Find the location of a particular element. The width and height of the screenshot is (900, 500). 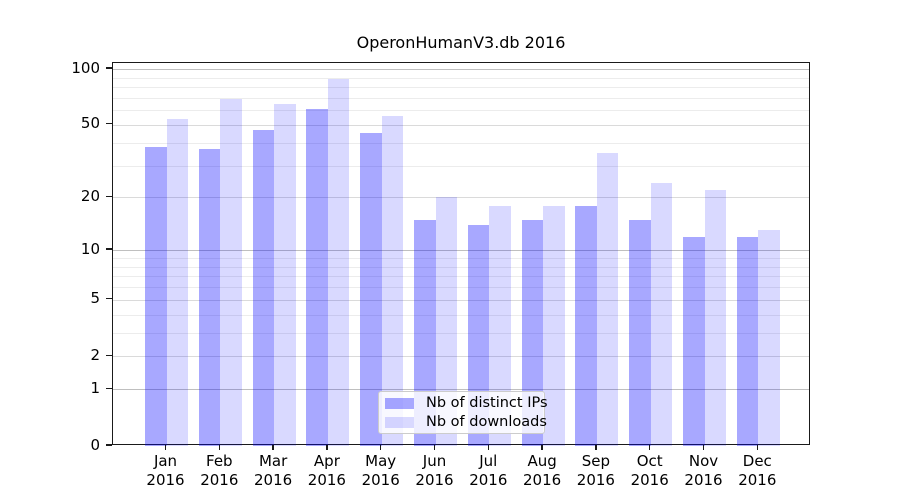

x-tick-month: Oct is located at coordinates (649, 461).